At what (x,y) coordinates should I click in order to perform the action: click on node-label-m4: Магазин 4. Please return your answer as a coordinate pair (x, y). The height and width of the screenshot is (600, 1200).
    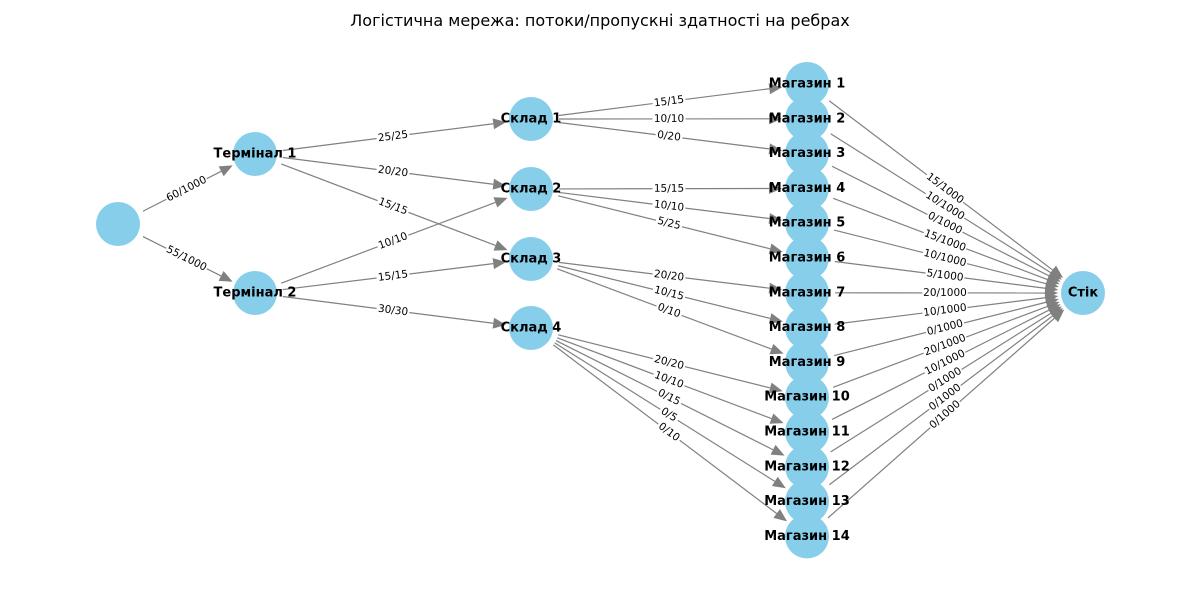
    Looking at the image, I should click on (807, 188).